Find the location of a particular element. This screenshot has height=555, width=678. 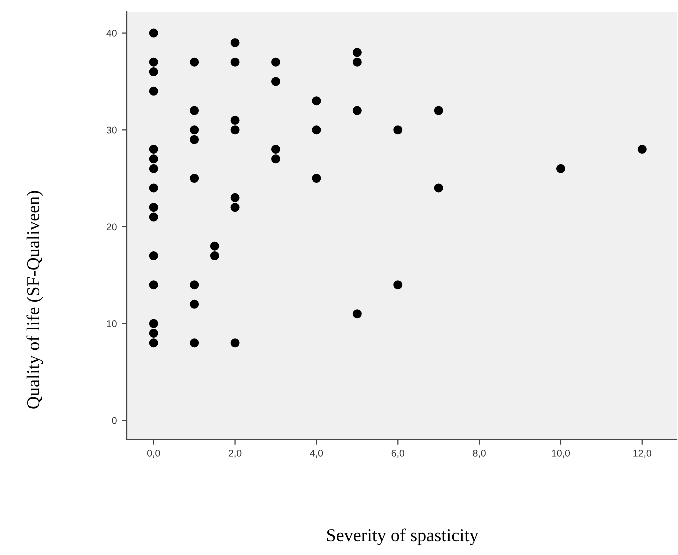

y-tick-label: 0 is located at coordinates (114, 420).